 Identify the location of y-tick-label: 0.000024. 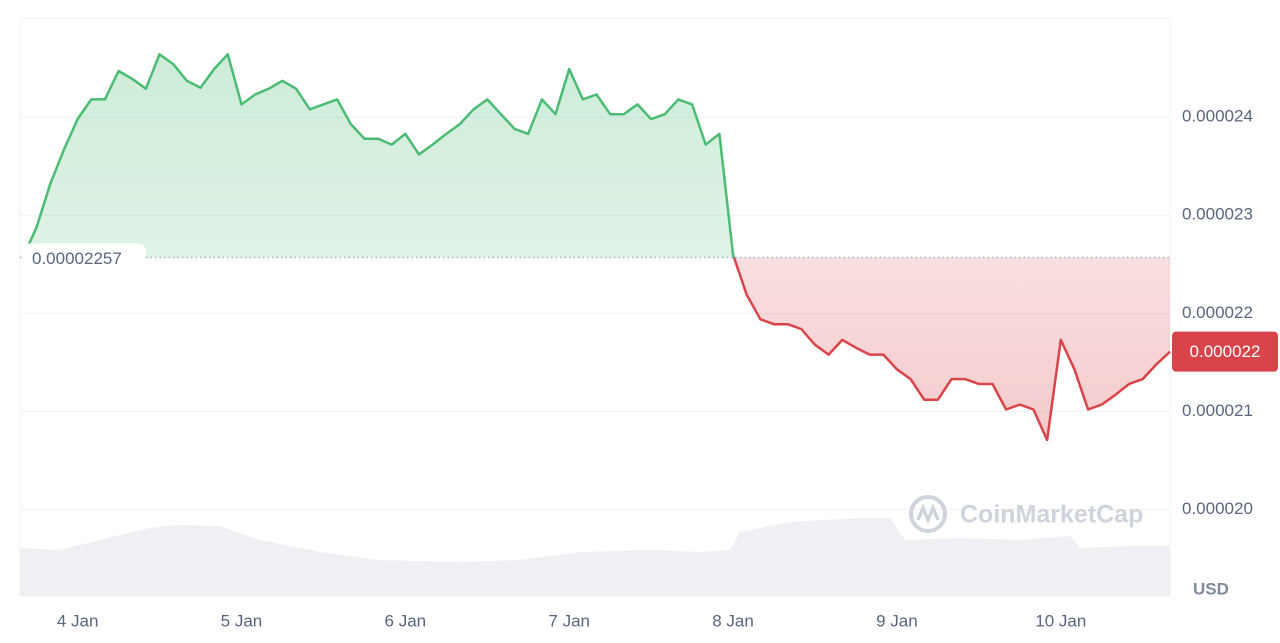
(1217, 116).